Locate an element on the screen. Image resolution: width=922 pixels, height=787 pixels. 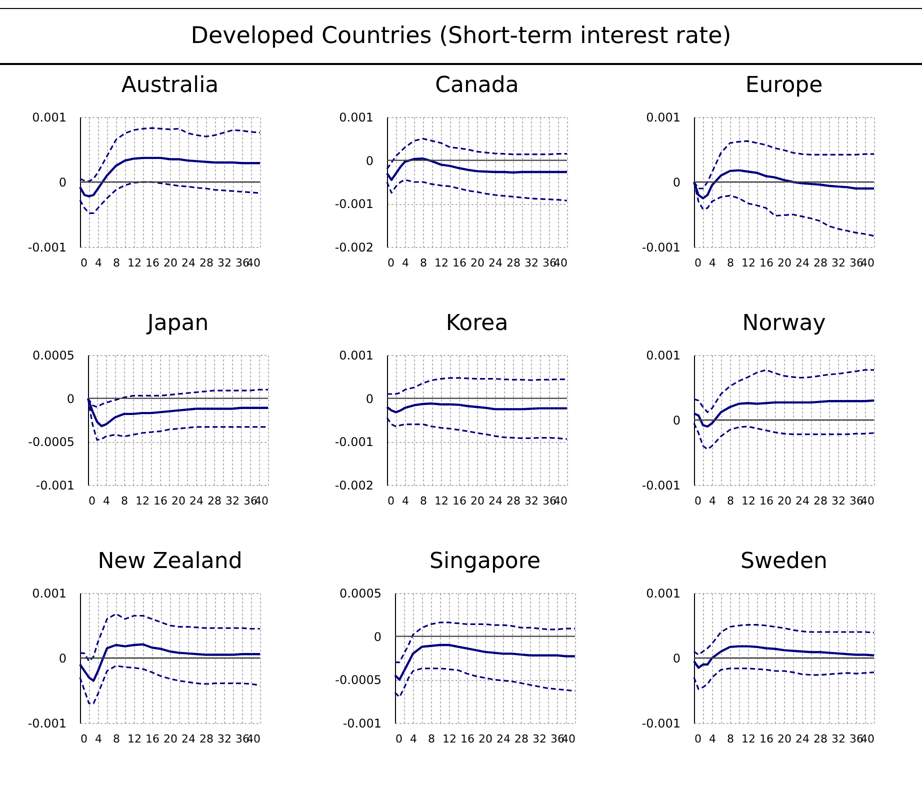
chart-title: Europe is located at coordinates (784, 85).